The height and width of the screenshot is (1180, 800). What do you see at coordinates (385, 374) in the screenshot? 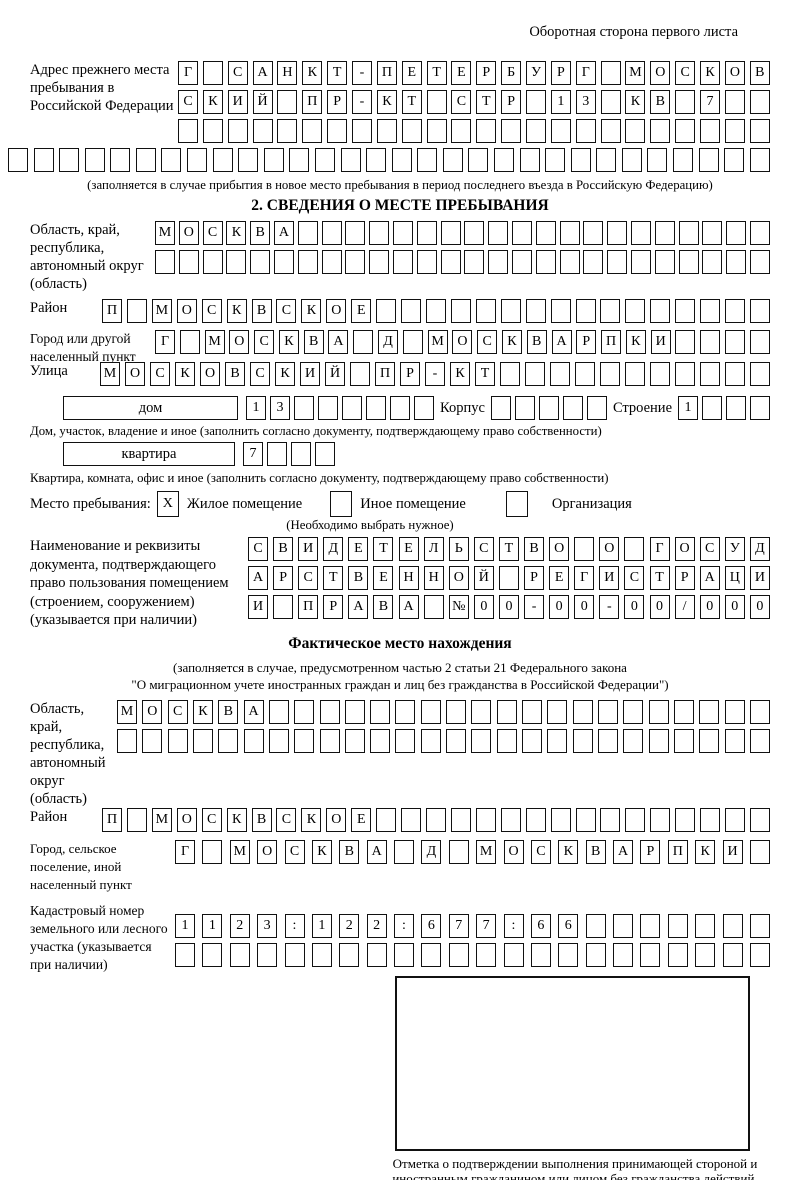
I see `char-box: П` at bounding box center [385, 374].